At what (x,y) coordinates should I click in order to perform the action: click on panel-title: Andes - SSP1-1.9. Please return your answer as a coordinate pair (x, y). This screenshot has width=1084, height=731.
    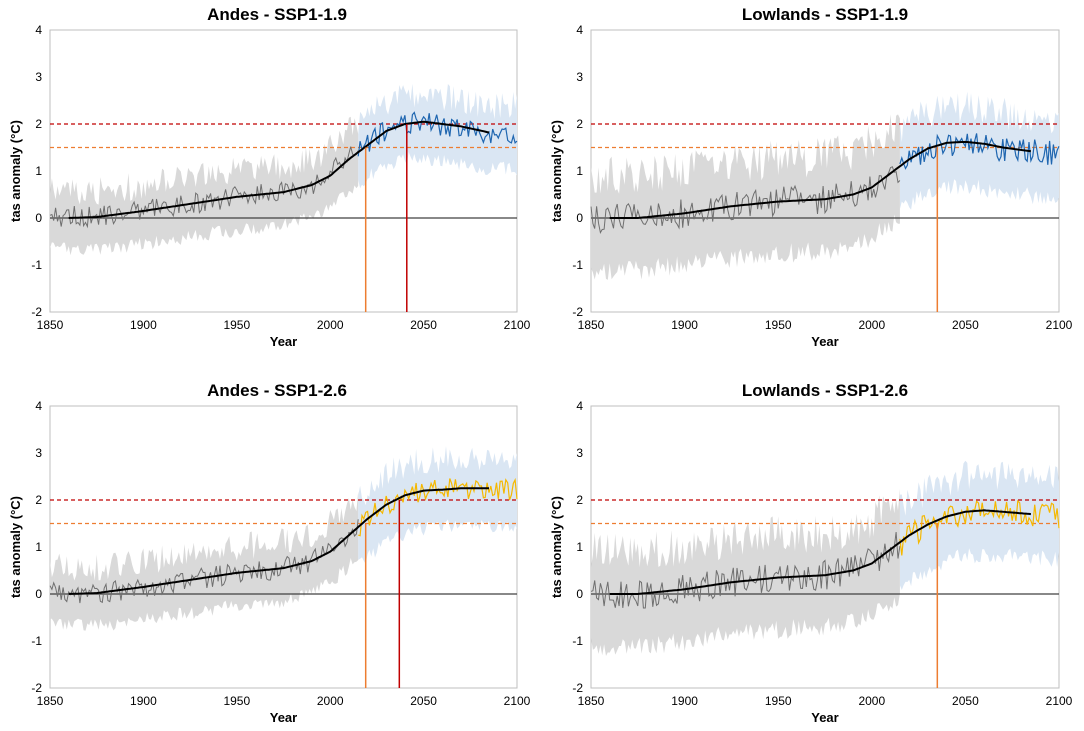
    Looking at the image, I should click on (277, 14).